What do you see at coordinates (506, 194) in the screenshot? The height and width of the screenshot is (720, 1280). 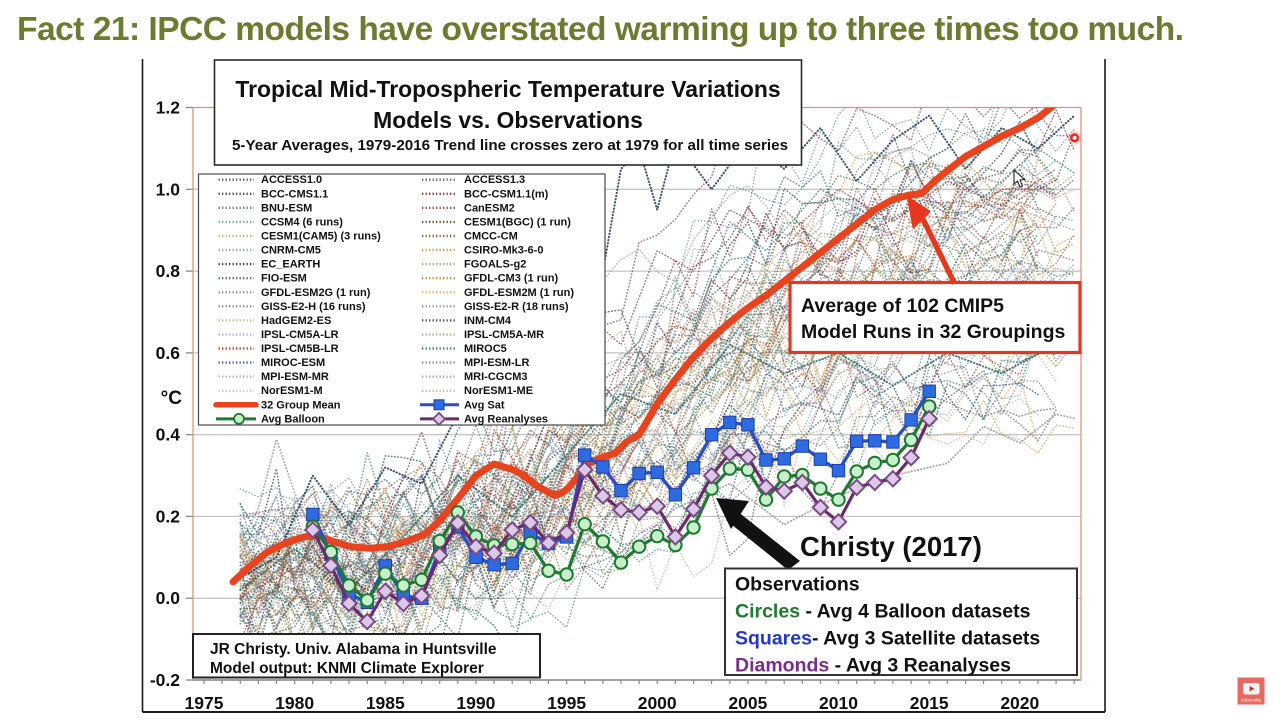 I see `svg-text: BCC-CSM1.1(m)` at bounding box center [506, 194].